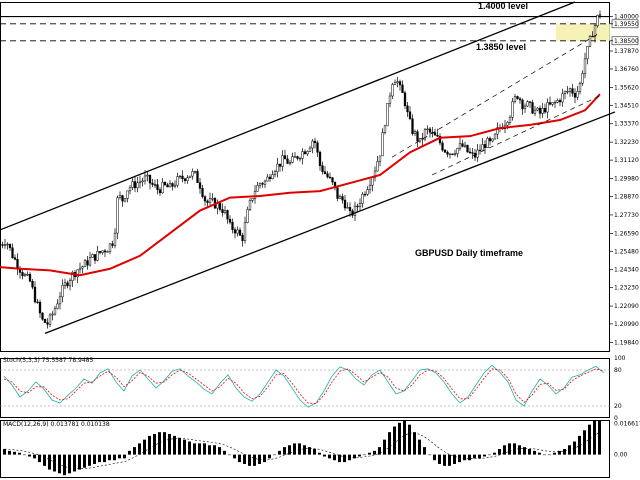 The width and height of the screenshot is (640, 480). I want to click on price-tick-label: 1.28870, so click(626, 196).